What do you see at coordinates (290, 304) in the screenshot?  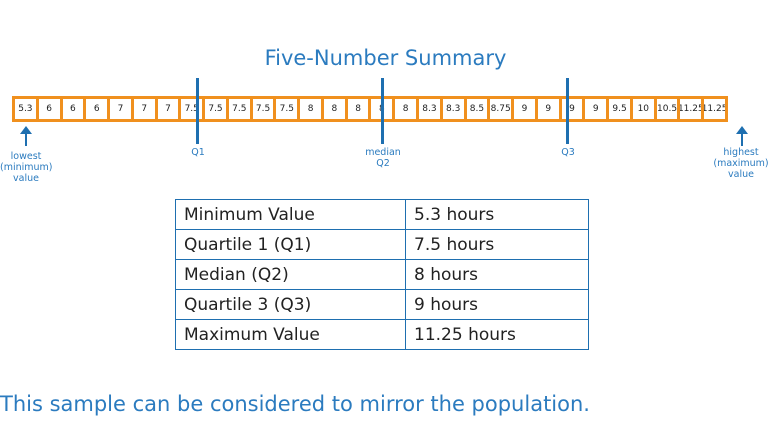 I see `row-label: Quartile 3 (Q3)` at bounding box center [290, 304].